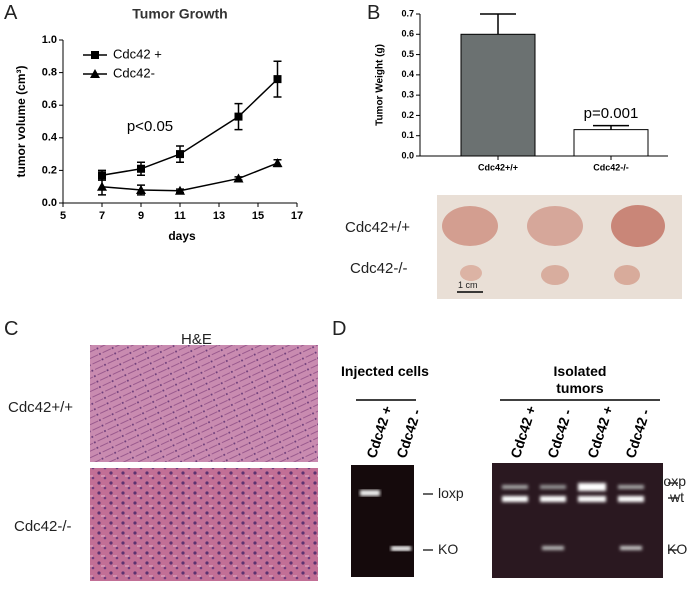 The width and height of the screenshot is (690, 591). What do you see at coordinates (258, 216) in the screenshot?
I see `x-tick-label: 15` at bounding box center [258, 216].